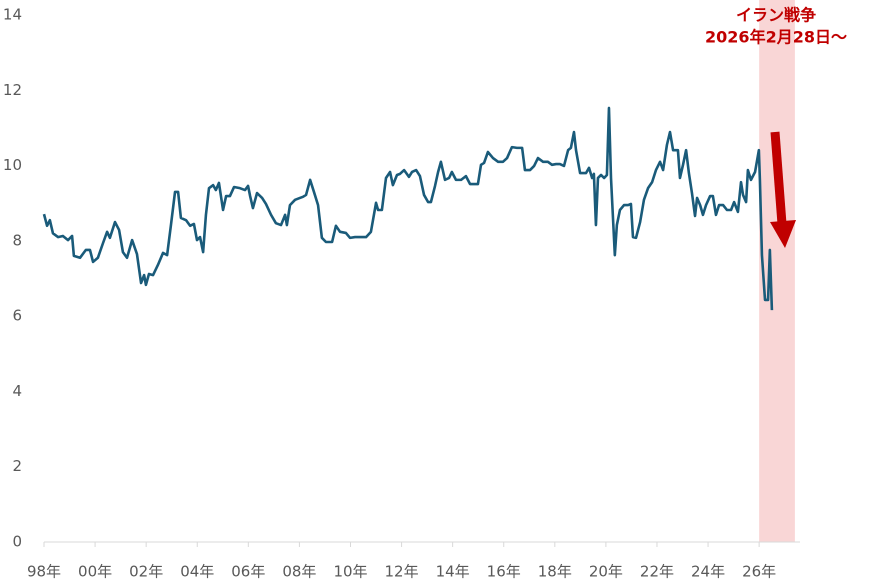 The width and height of the screenshot is (875, 581). Describe the element at coordinates (17, 240) in the screenshot. I see `y-tick-label: 8` at that location.